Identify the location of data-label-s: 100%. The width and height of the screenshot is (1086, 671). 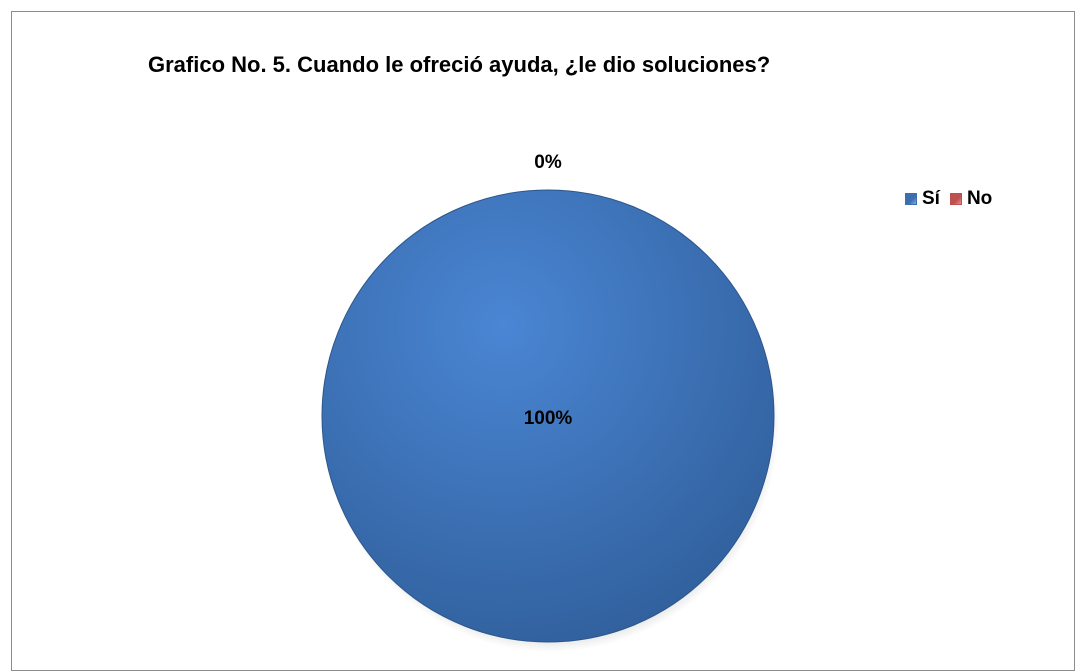
(548, 418).